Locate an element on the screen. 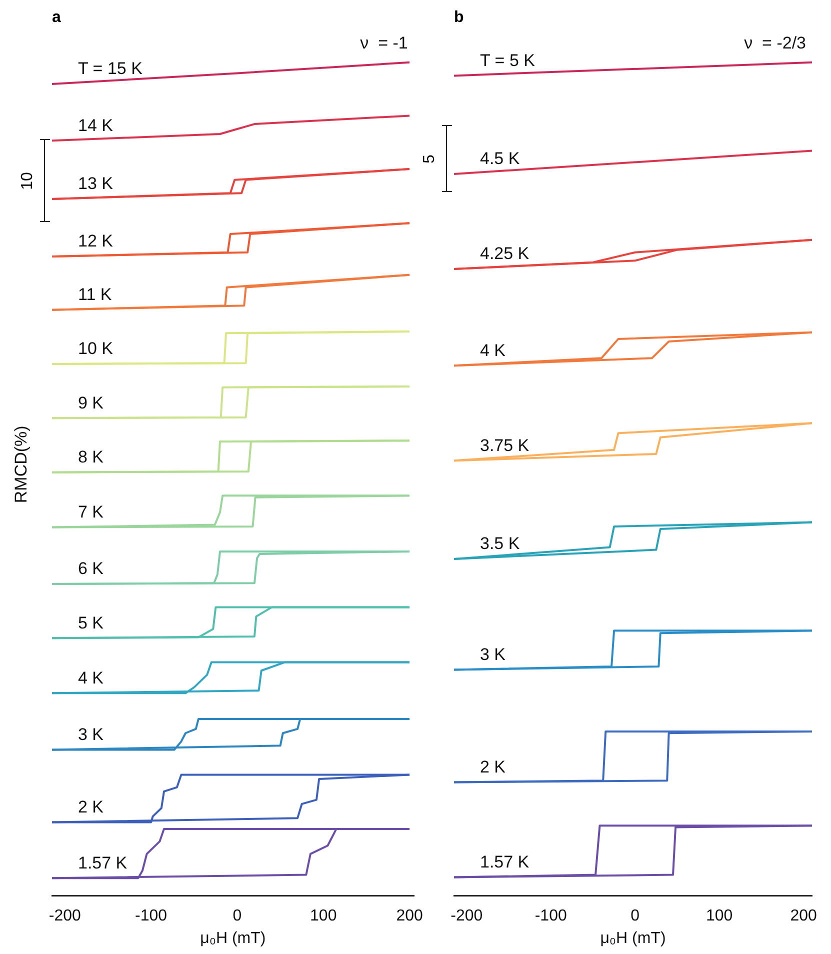  series-label: 10 K is located at coordinates (96, 348).